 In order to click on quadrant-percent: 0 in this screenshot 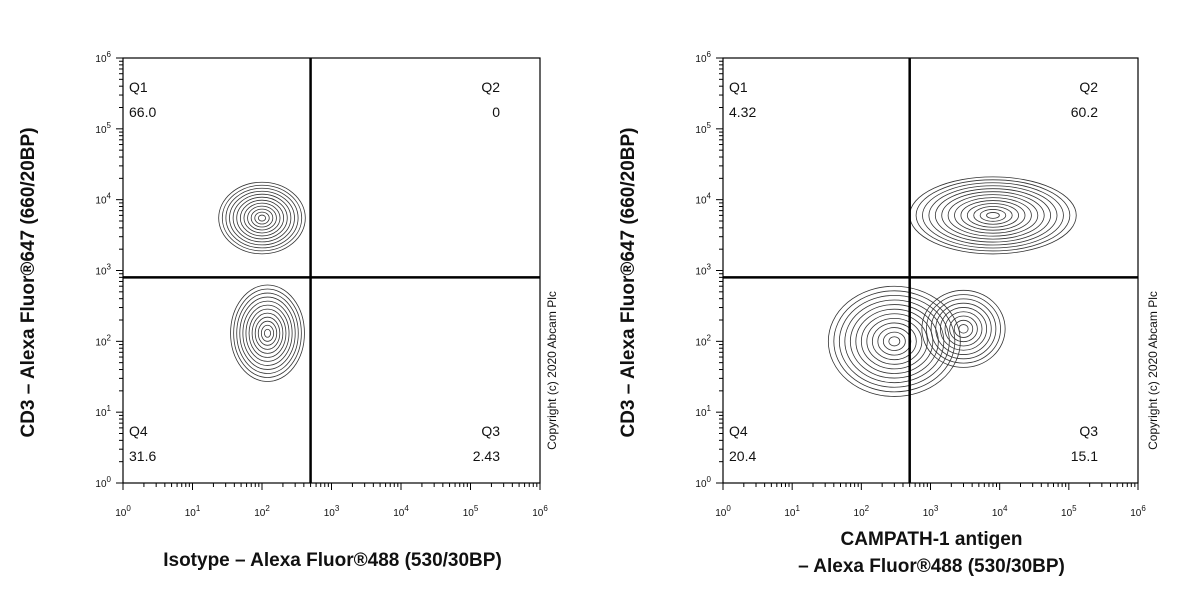, I will do `click(496, 112)`.